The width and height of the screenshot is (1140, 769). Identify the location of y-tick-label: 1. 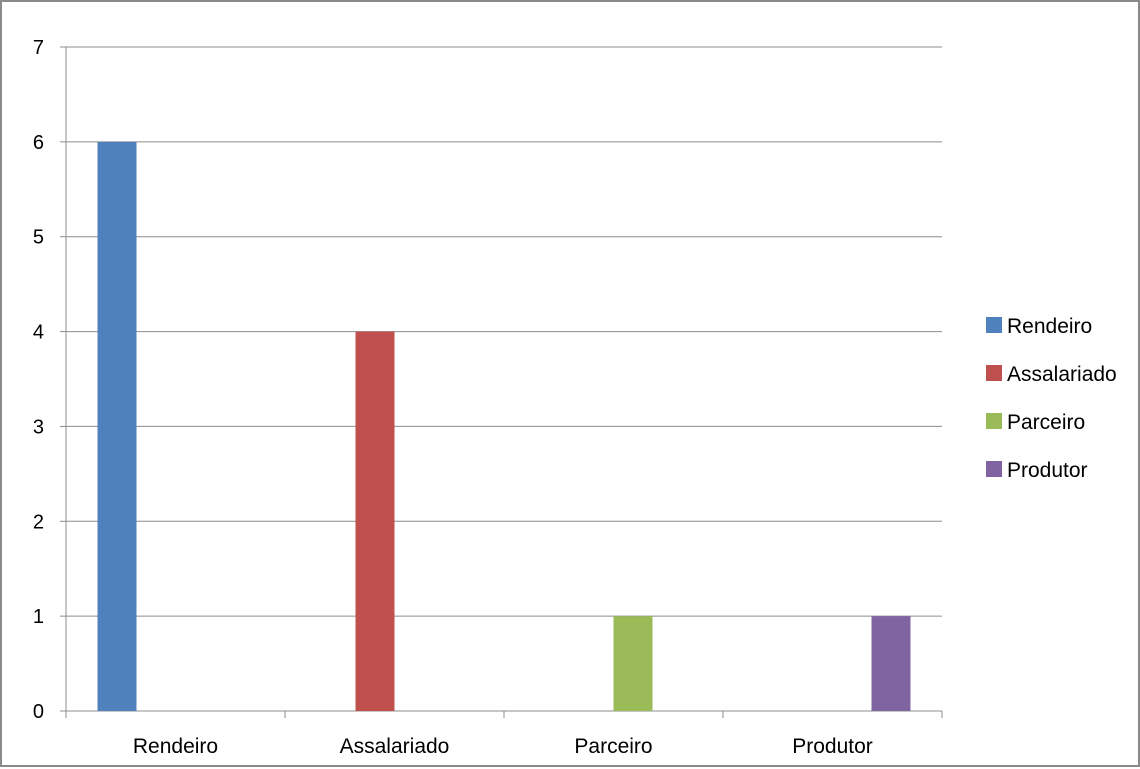
(38, 617).